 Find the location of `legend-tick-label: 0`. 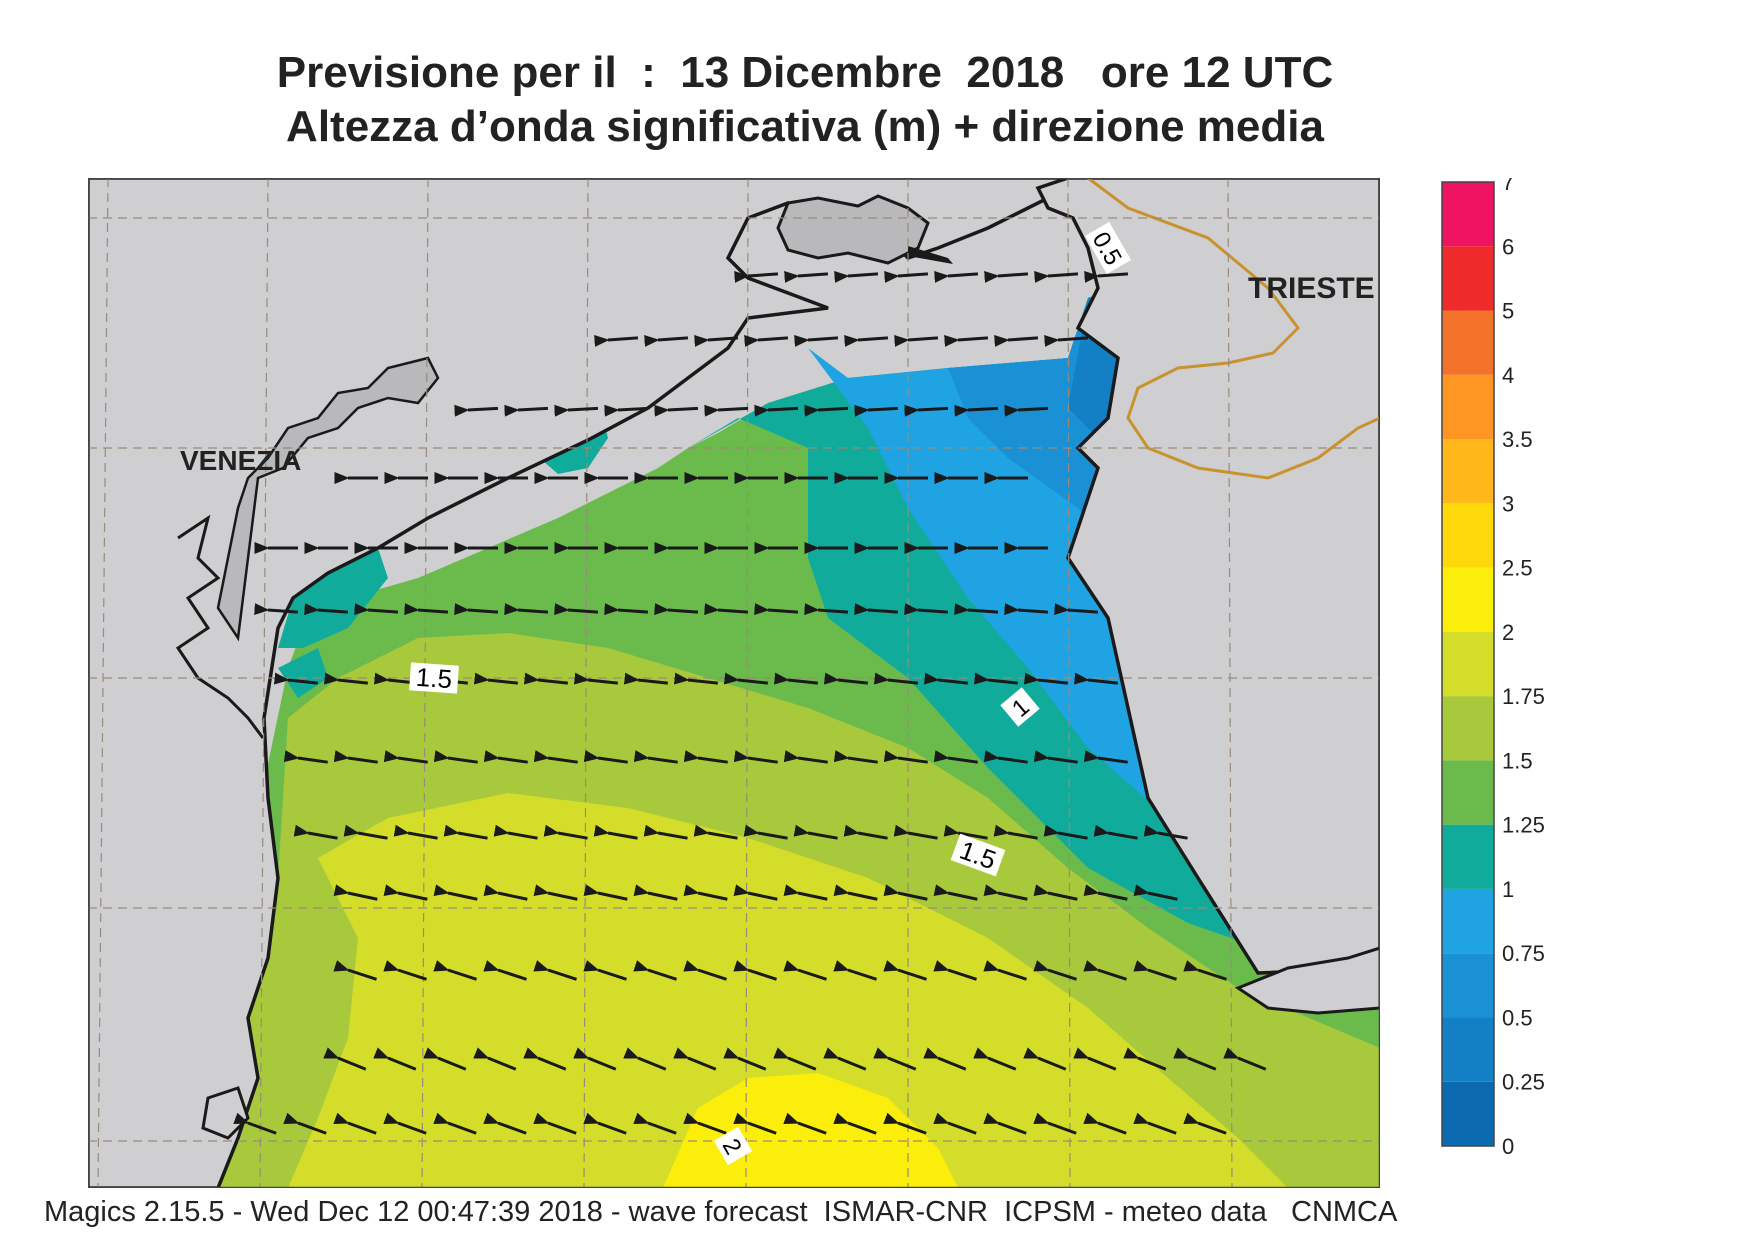

legend-tick-label: 0 is located at coordinates (1508, 1146).